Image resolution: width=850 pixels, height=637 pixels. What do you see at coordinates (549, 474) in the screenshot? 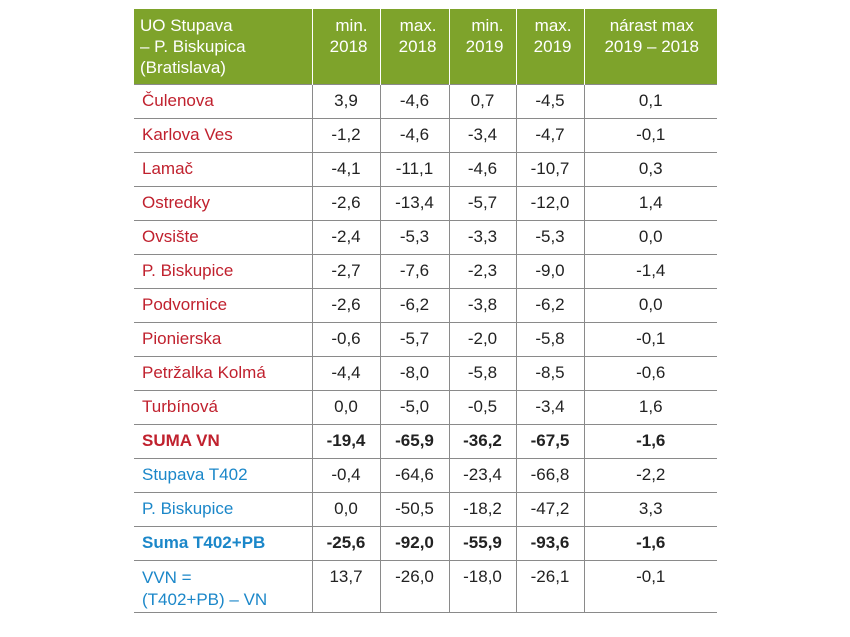
I see `value-cell: -66,8` at bounding box center [549, 474].